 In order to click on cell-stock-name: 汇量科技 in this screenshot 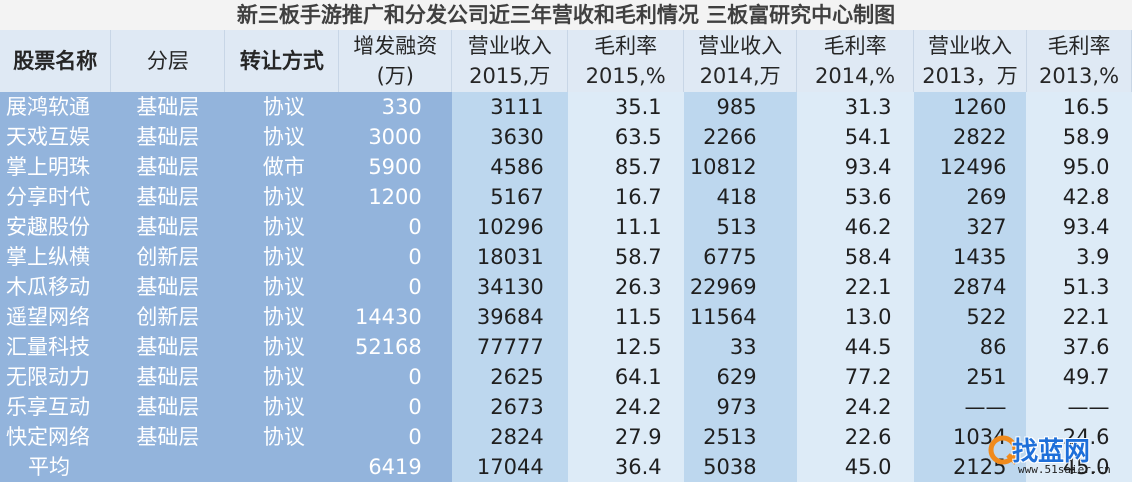, I will do `click(55, 347)`.